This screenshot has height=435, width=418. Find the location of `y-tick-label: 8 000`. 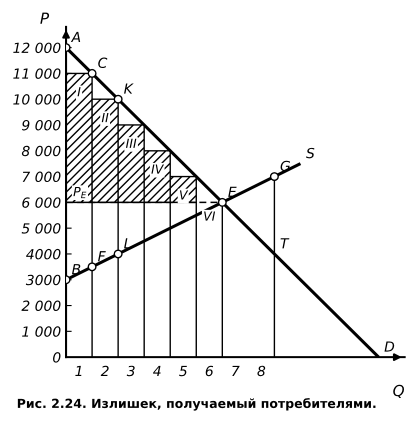

y-tick-label: 8 000 is located at coordinates (41, 151).